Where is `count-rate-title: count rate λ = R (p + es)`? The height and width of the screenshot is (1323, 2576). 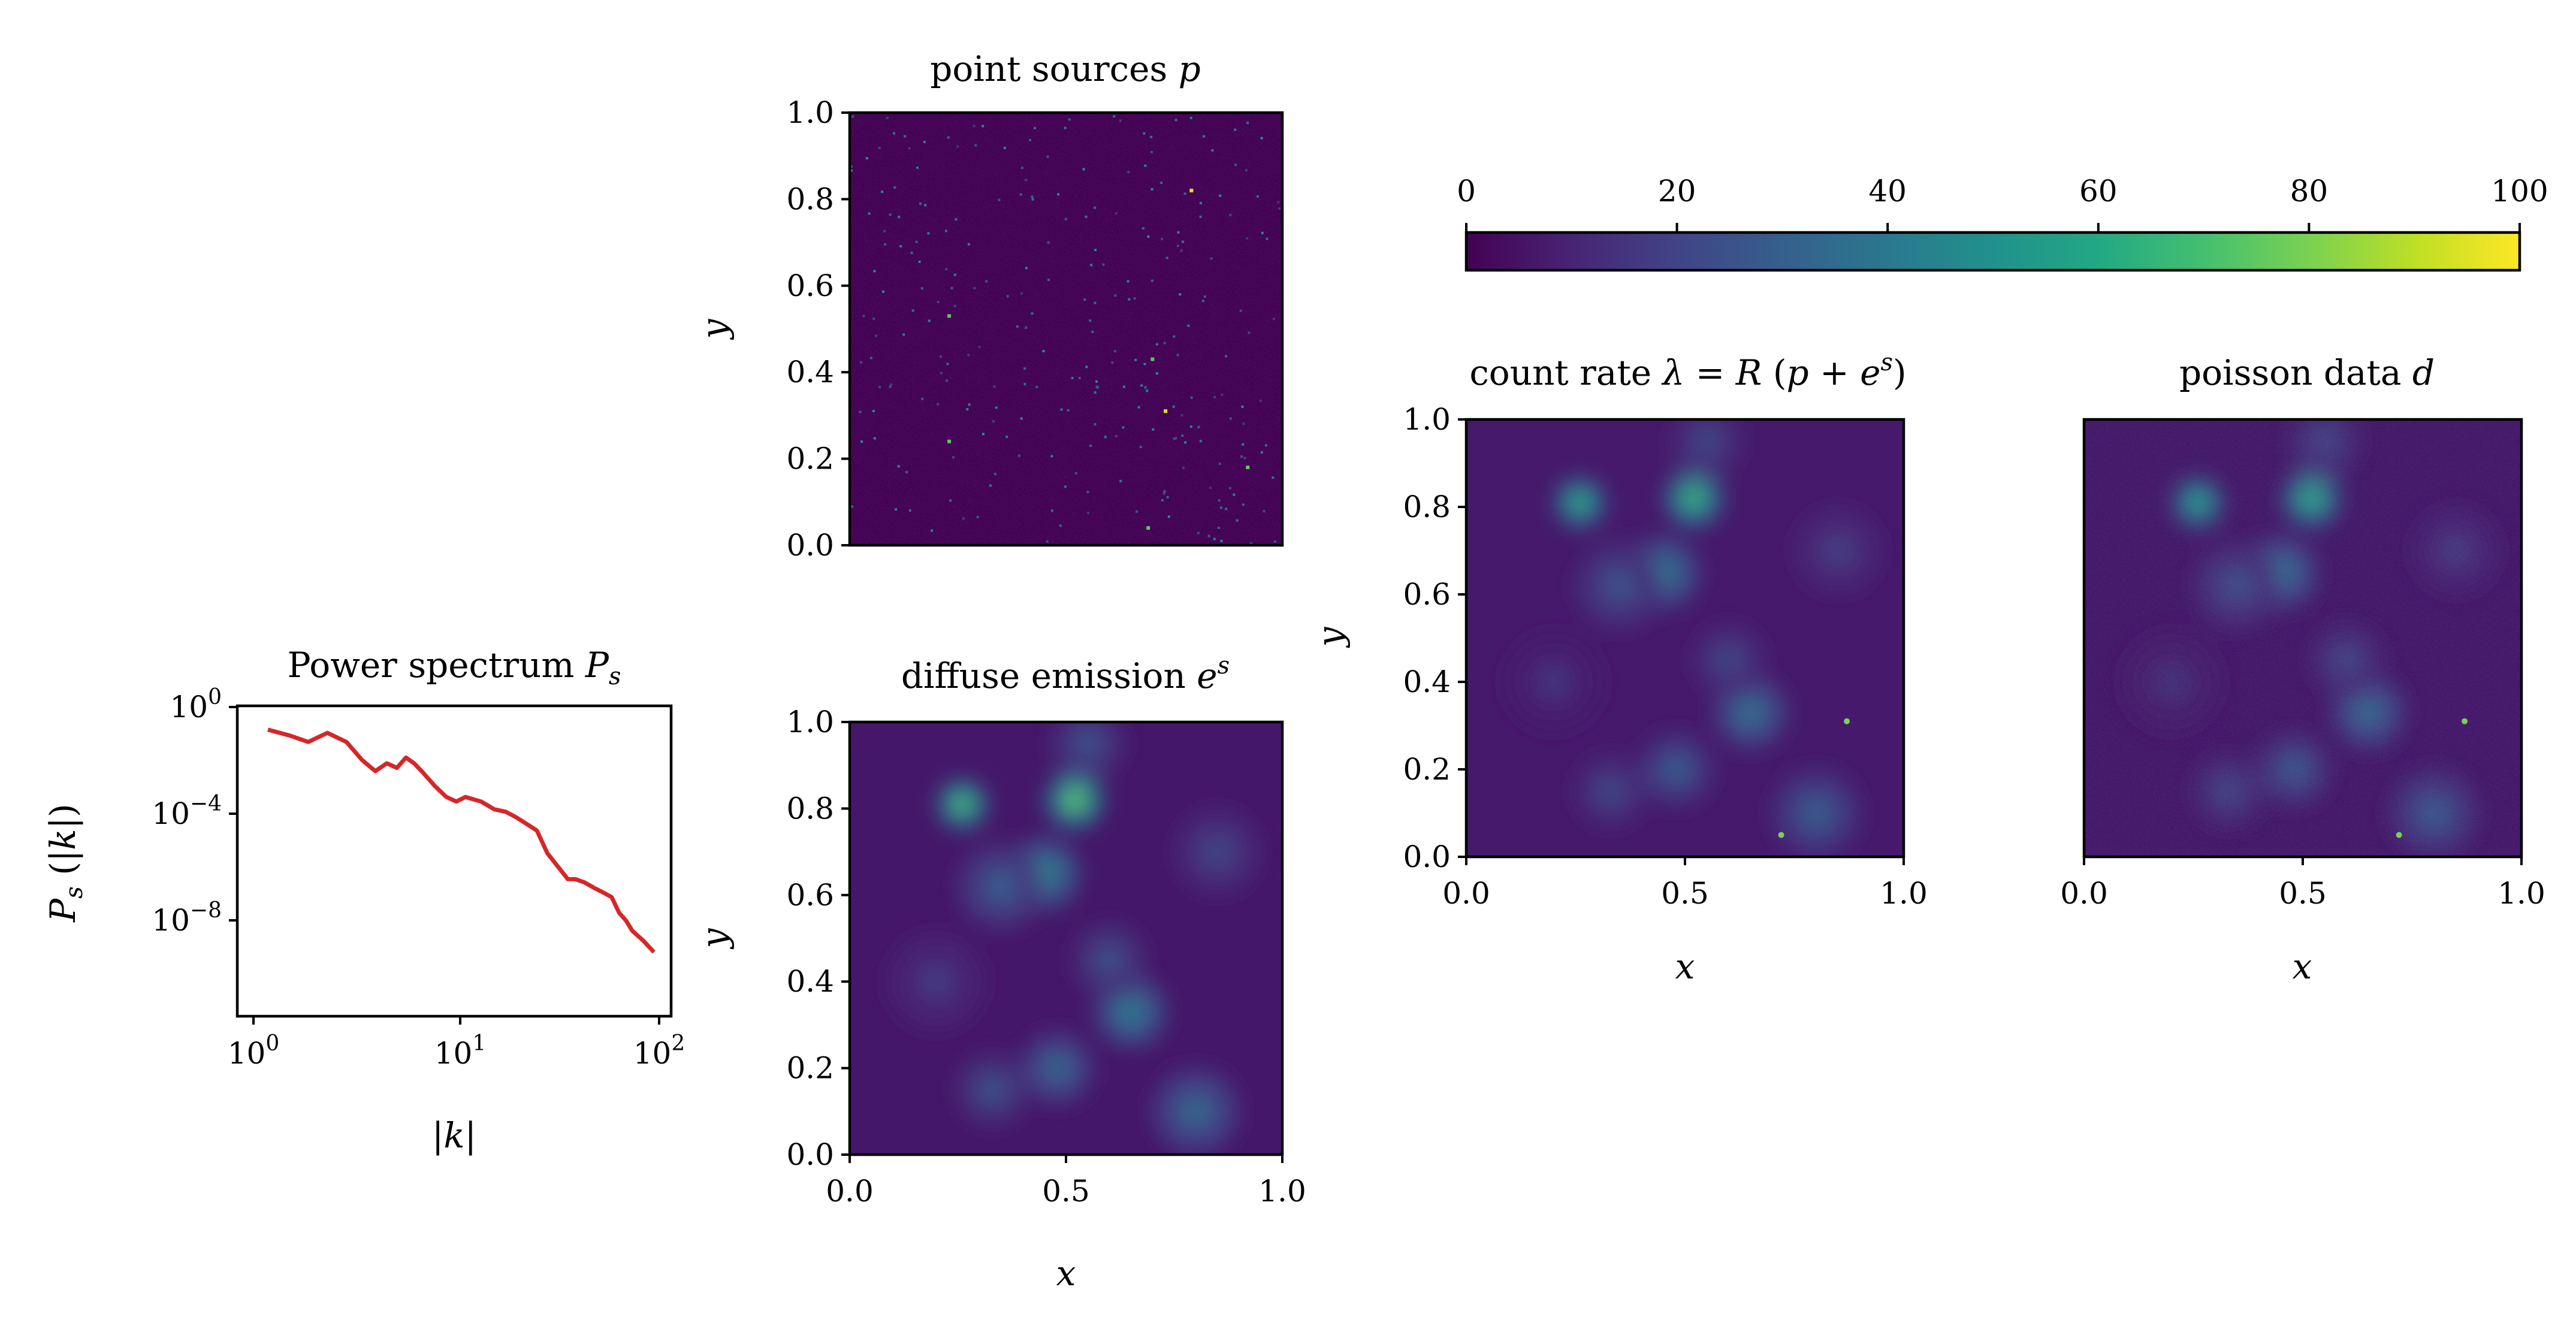 count-rate-title: count rate λ = R (p + es) is located at coordinates (1688, 371).